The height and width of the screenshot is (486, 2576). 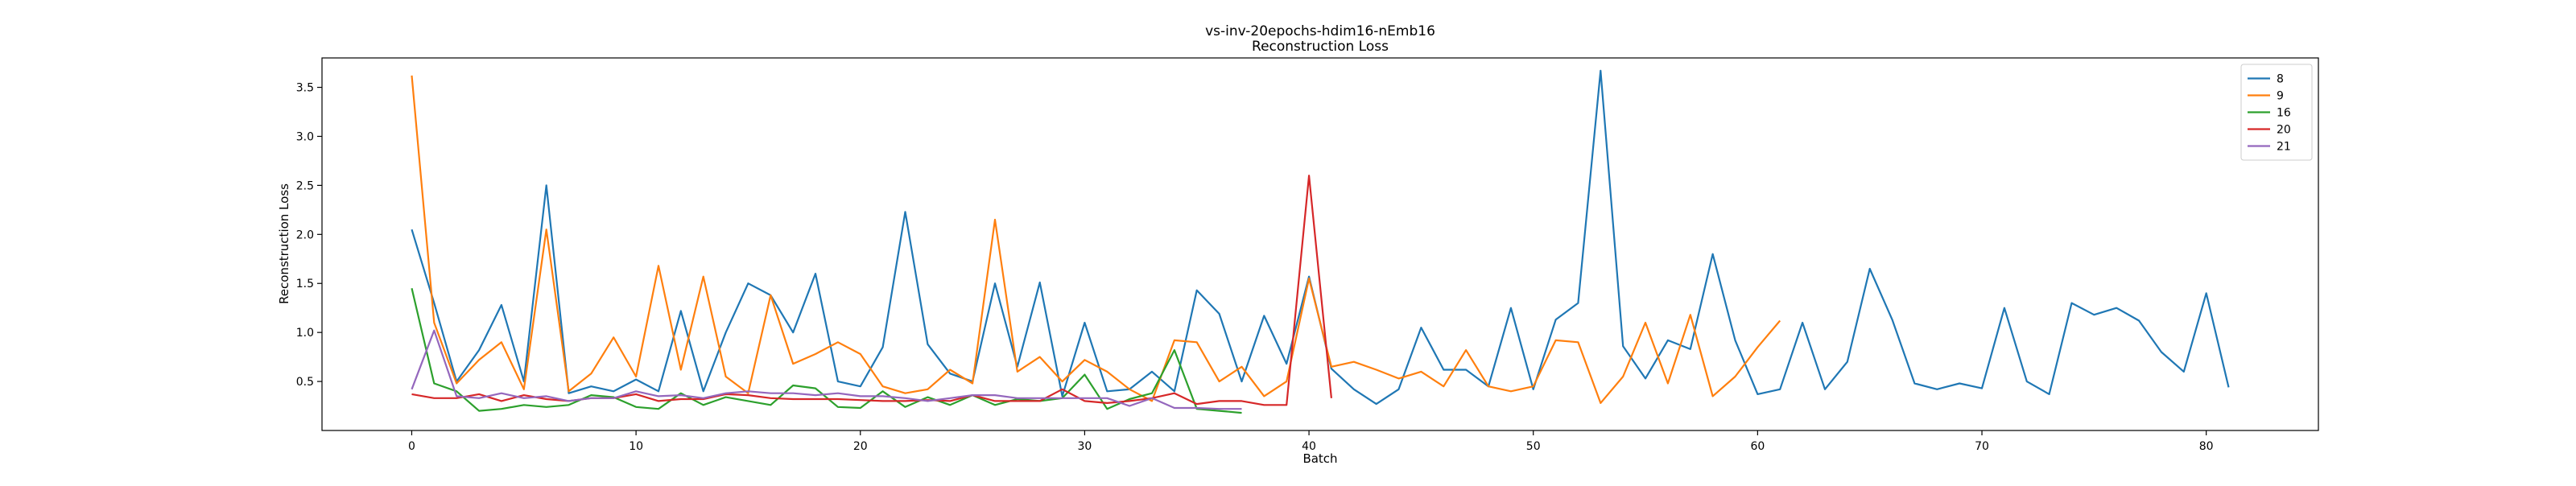 I want to click on legend: 8 9 16 20 21, so click(x=2276, y=112).